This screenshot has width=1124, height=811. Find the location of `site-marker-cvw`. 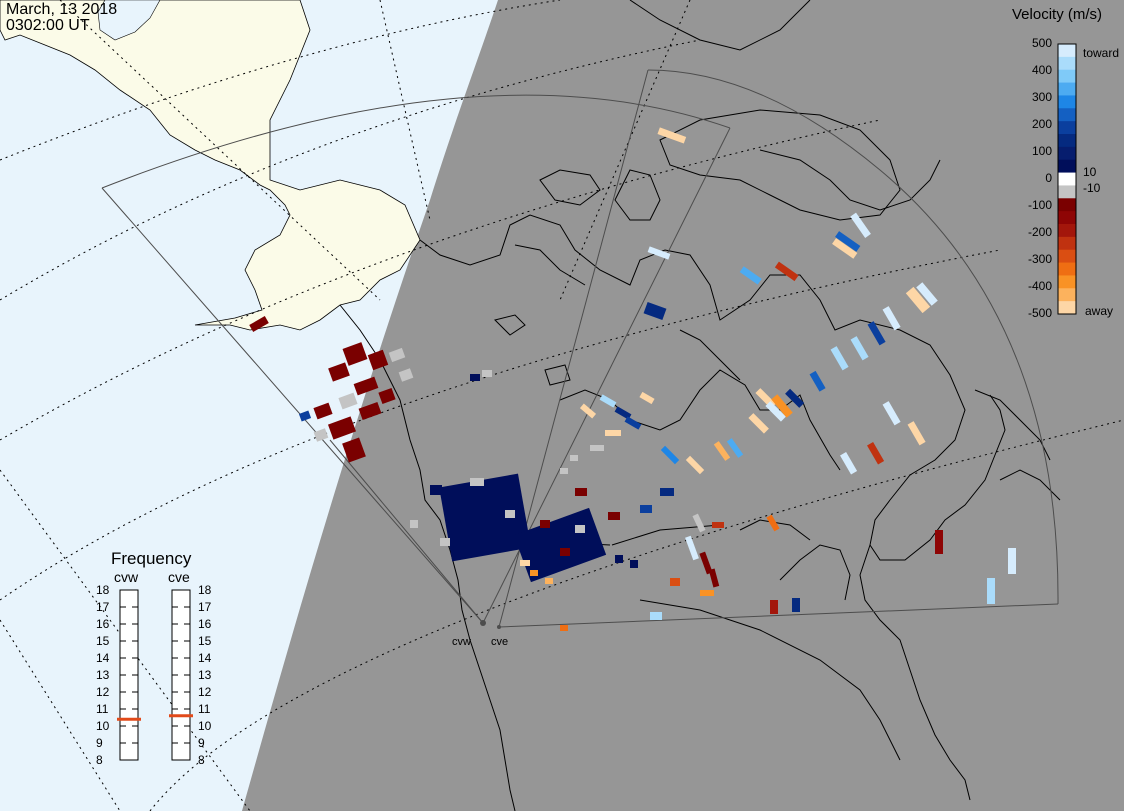

site-marker-cvw is located at coordinates (483, 623).